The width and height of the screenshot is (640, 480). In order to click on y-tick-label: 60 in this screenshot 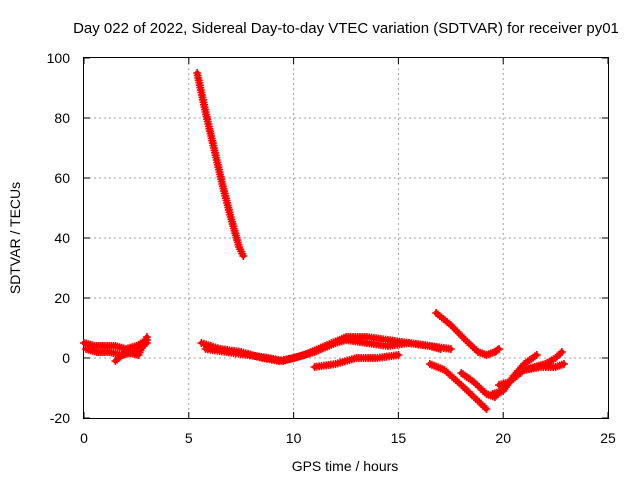, I will do `click(62, 178)`.